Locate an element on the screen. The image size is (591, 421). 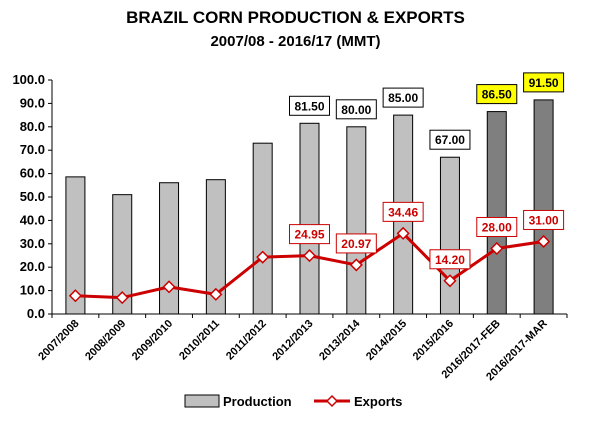
x-tick-label: 2010/2011 is located at coordinates (199, 340).